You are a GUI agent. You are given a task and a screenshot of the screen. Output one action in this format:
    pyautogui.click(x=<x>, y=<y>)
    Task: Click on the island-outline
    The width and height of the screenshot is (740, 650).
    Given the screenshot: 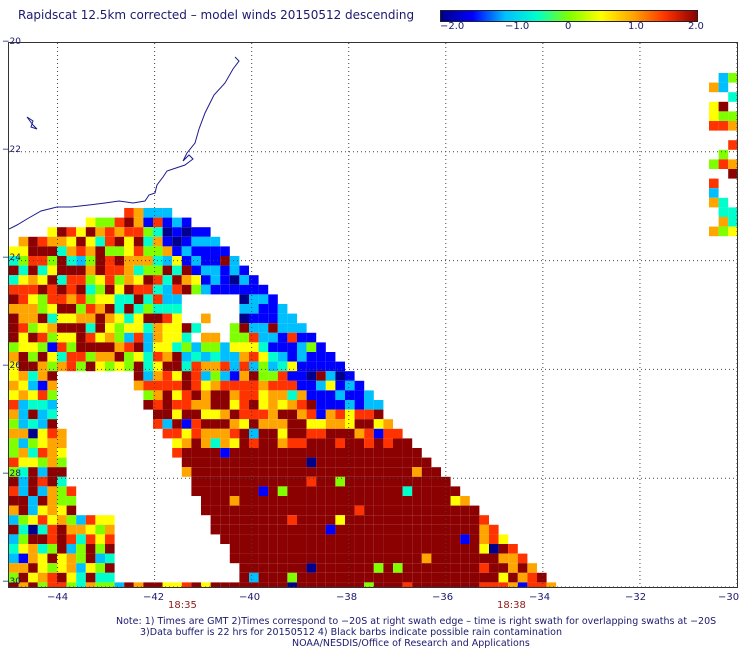 What is the action you would take?
    pyautogui.click(x=32, y=123)
    